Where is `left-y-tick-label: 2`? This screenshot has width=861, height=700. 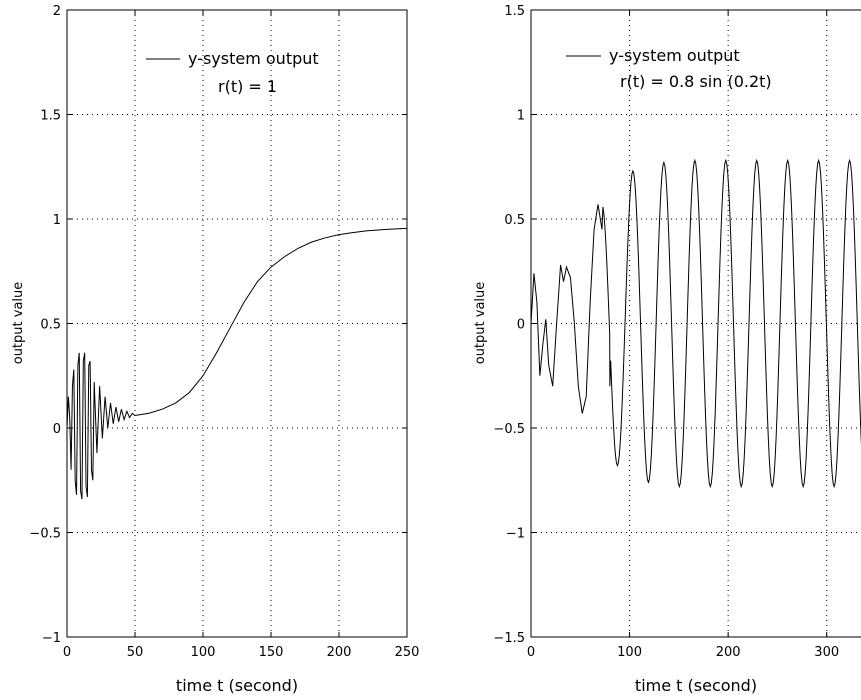
left-y-tick-label: 2 is located at coordinates (57, 11).